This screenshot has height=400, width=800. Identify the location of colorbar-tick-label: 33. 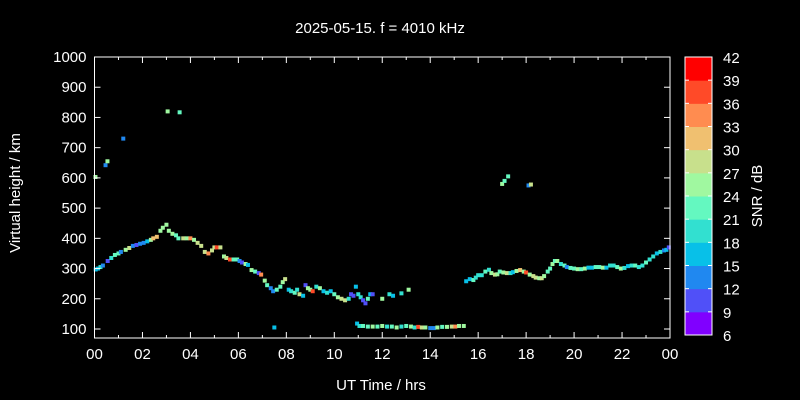
(731, 128).